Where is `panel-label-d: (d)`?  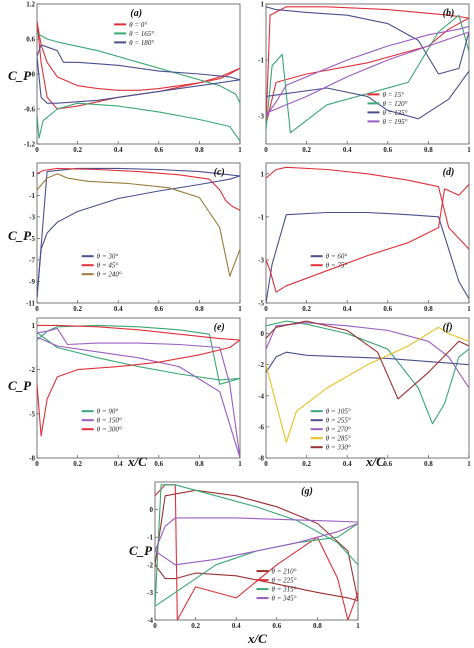 panel-label-d: (d) is located at coordinates (449, 172).